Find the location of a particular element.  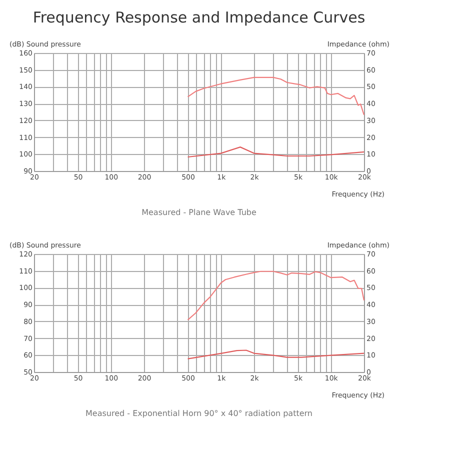

text: Measured - Exponential Horn 90° x 40° radiation pattern is located at coordinates (199, 413).